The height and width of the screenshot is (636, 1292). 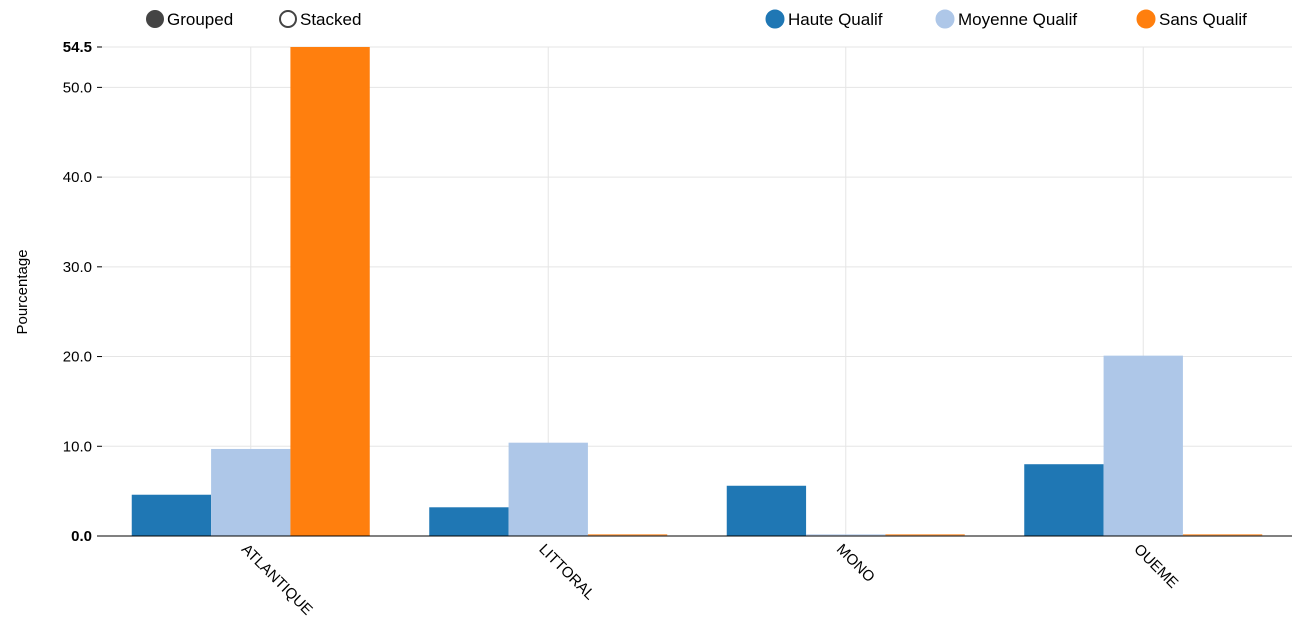 What do you see at coordinates (846, 535) in the screenshot?
I see `bar-moyenne-qualif-mono` at bounding box center [846, 535].